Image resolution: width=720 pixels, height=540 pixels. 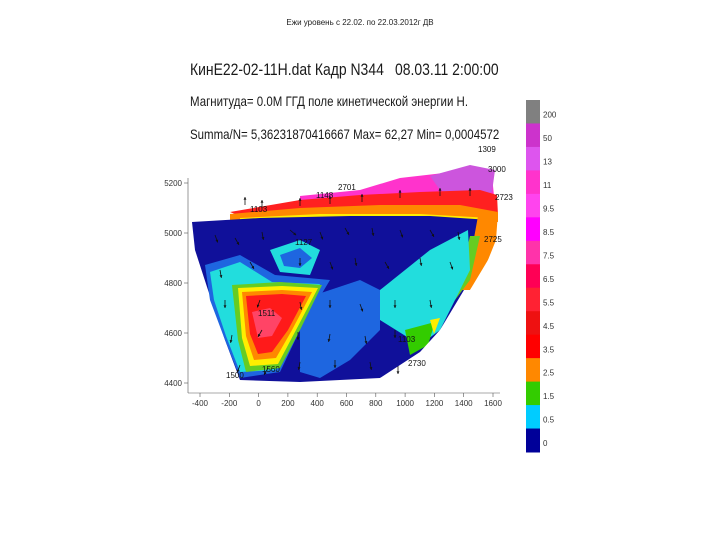 What do you see at coordinates (405, 403) in the screenshot?
I see `x-tick-label: 1000` at bounding box center [405, 403].